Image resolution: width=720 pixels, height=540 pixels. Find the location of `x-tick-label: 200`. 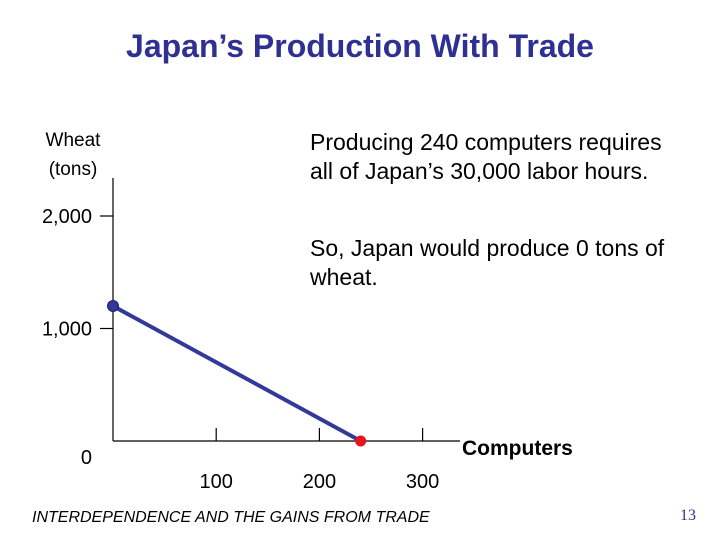

x-tick-label: 200 is located at coordinates (319, 482).